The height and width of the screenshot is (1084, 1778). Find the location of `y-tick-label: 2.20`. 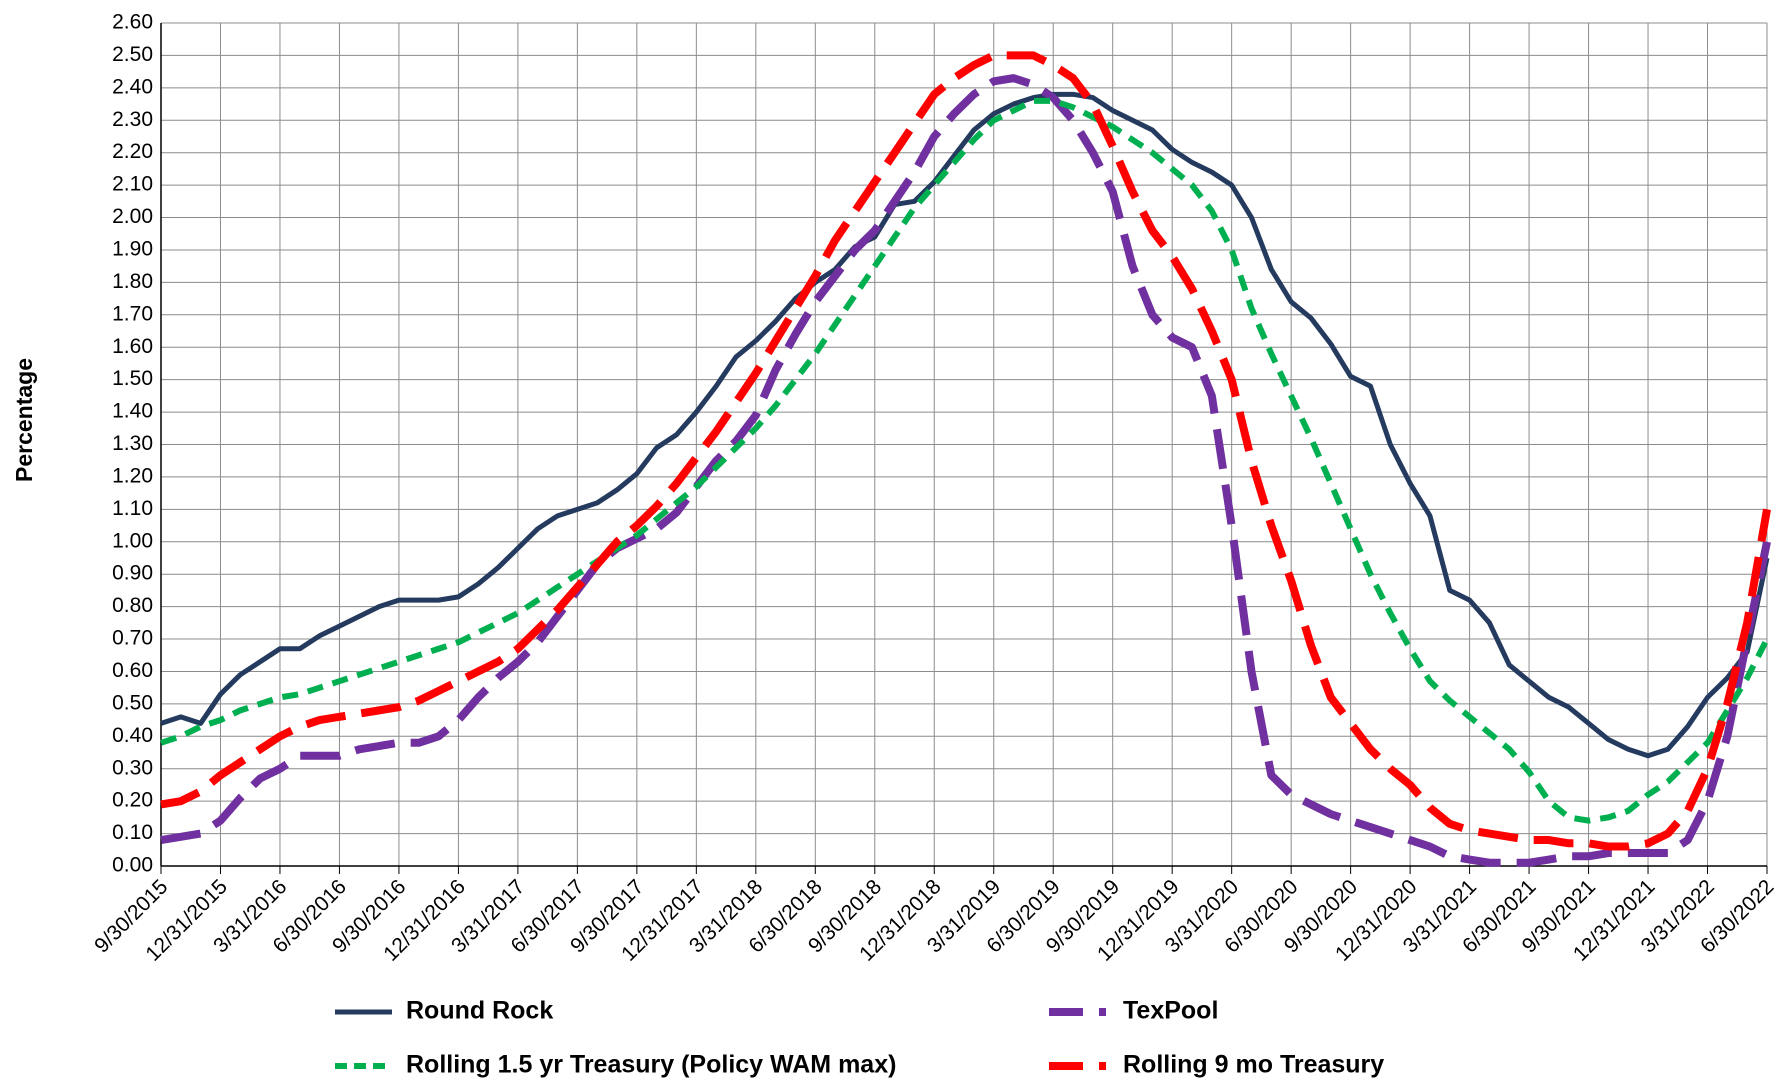

y-tick-label: 2.20 is located at coordinates (132, 151).